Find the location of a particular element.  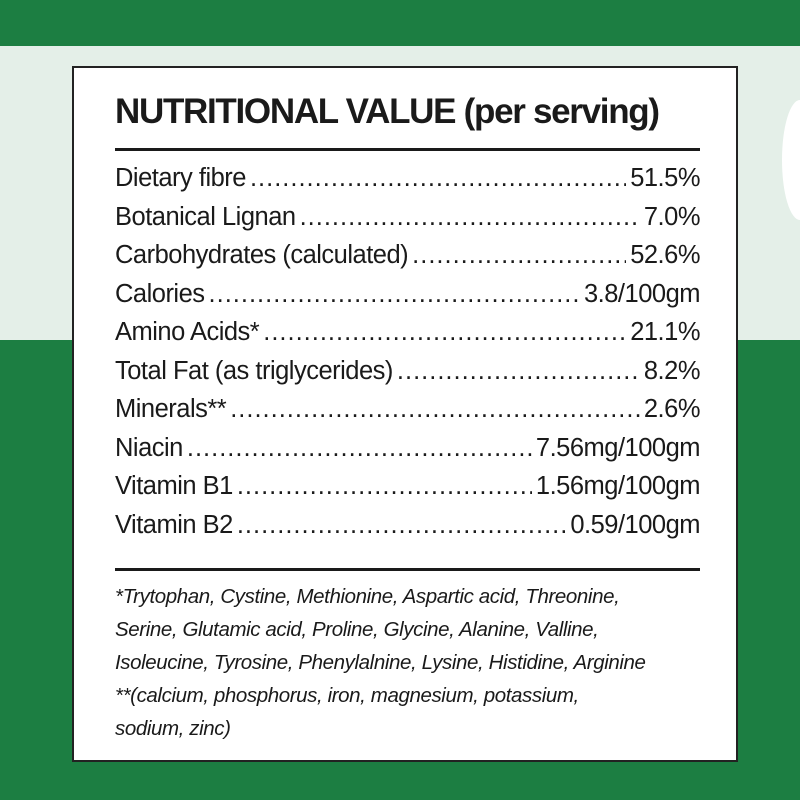

nutrient-value: 21.1% is located at coordinates (665, 332).